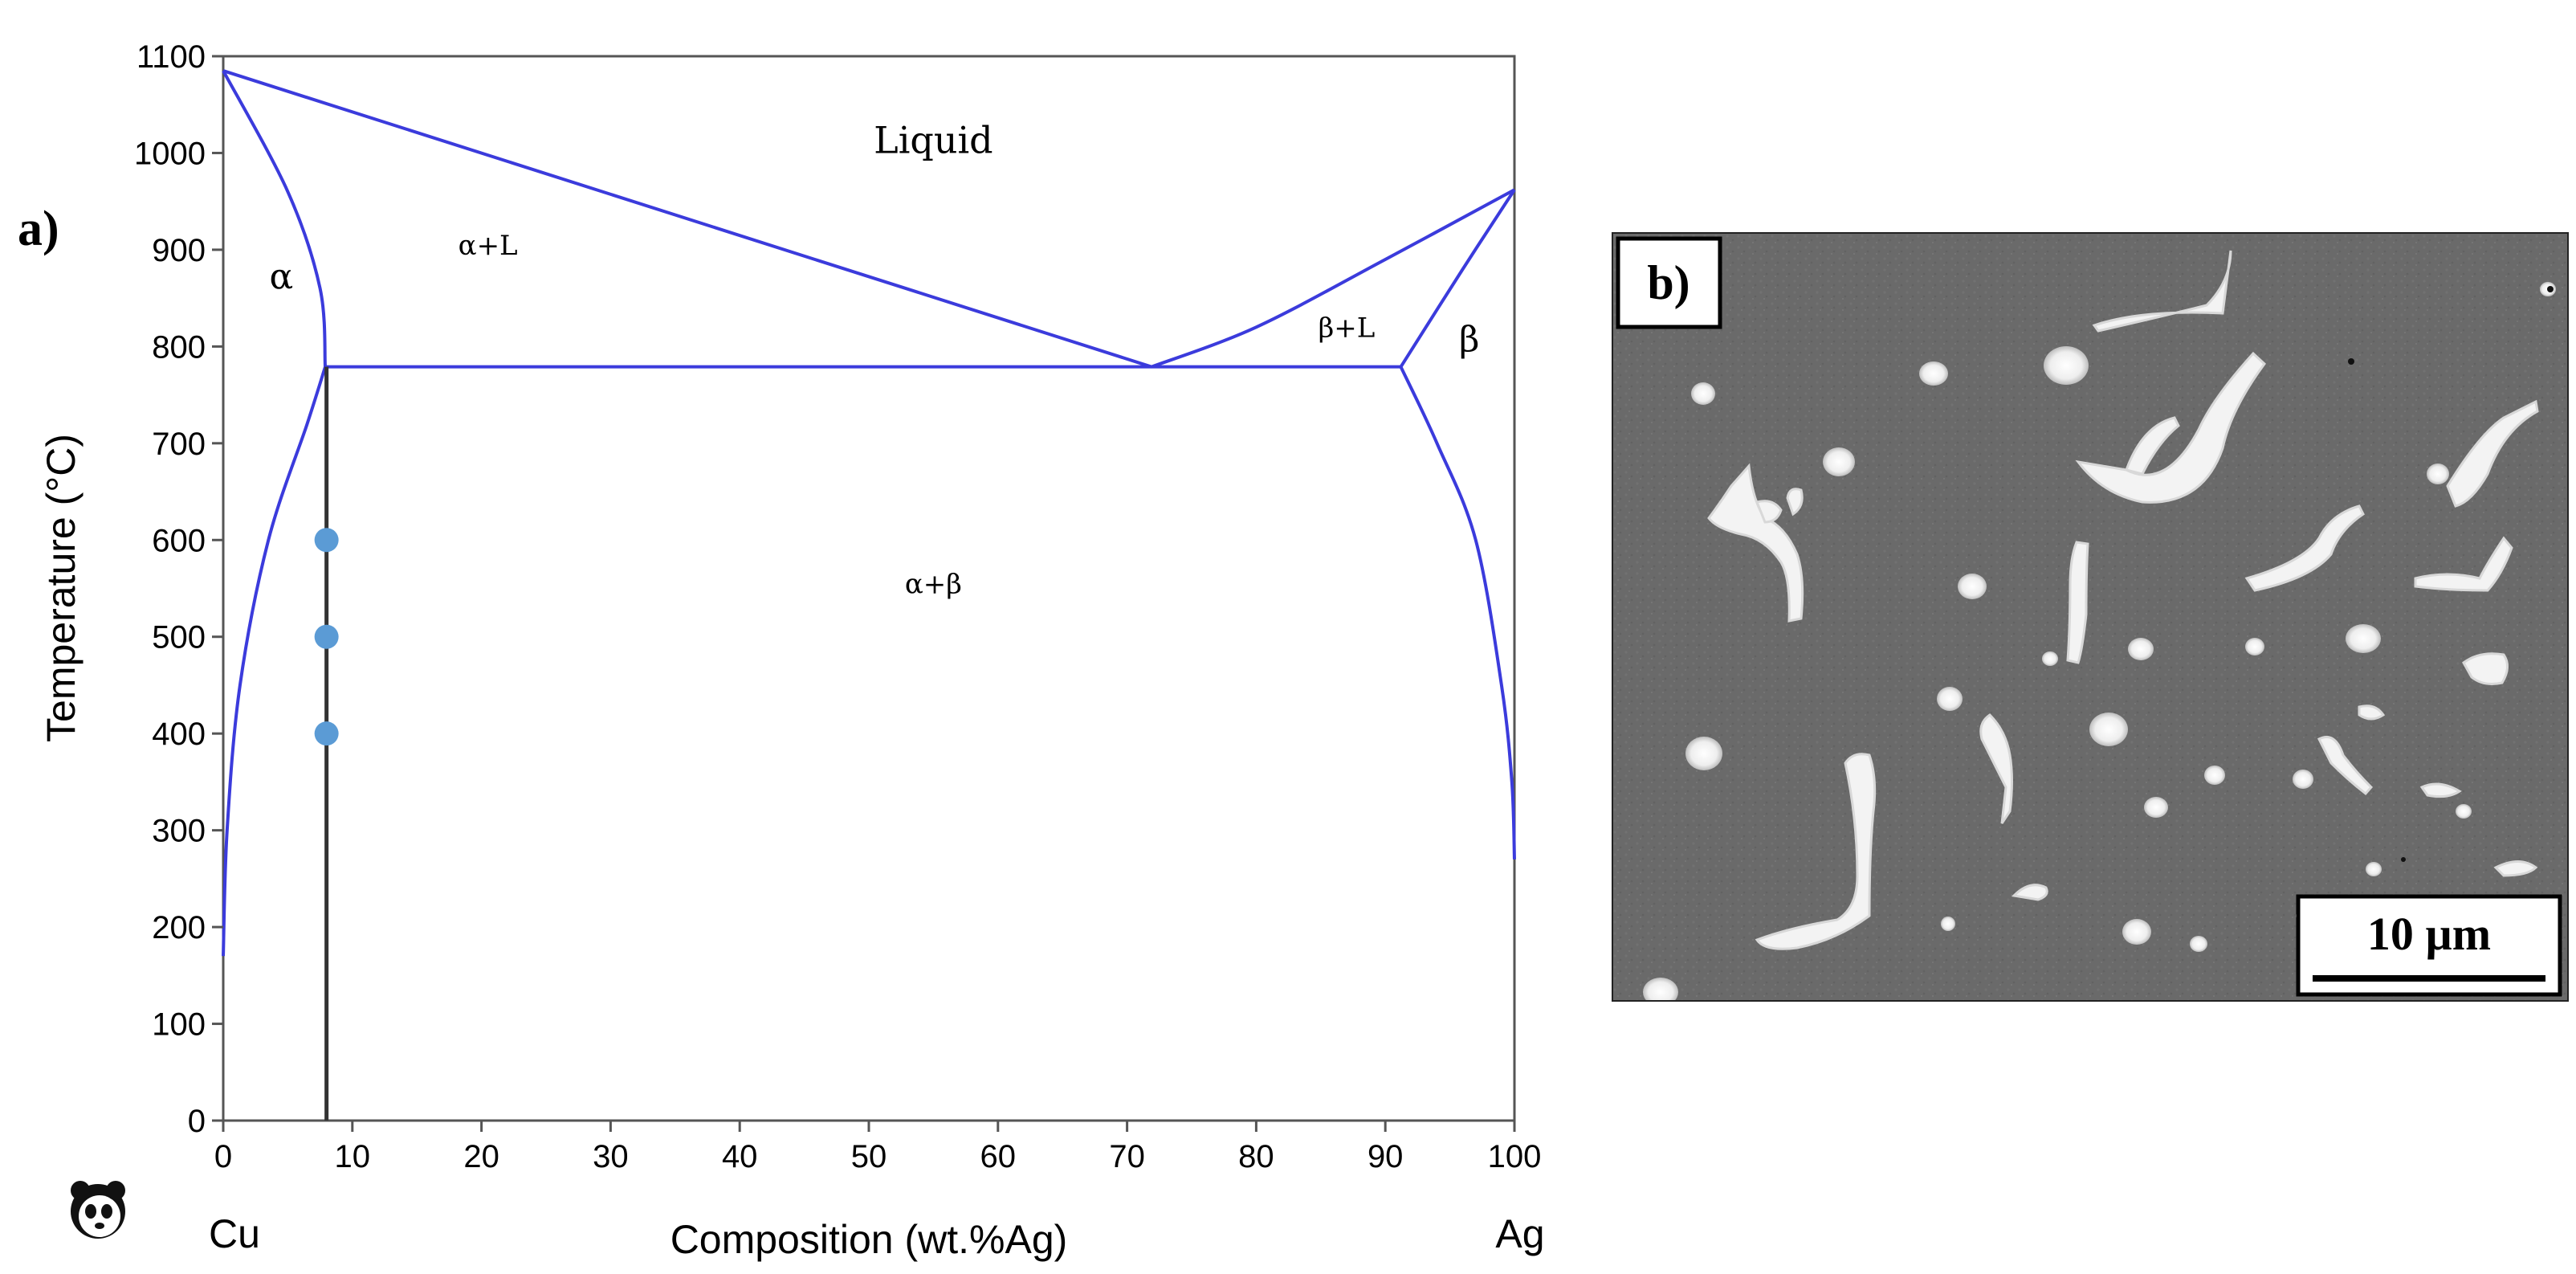  What do you see at coordinates (1519, 1233) in the screenshot?
I see `x-end-label-ag: Ag` at bounding box center [1519, 1233].